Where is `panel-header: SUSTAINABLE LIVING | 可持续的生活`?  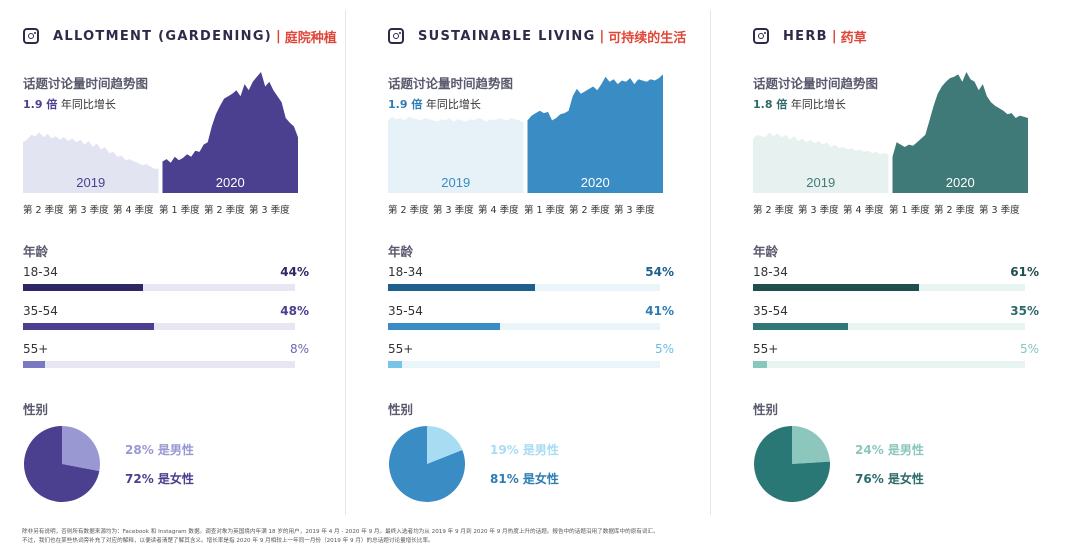 panel-header: SUSTAINABLE LIVING | 可持续的生活 is located at coordinates (537, 36).